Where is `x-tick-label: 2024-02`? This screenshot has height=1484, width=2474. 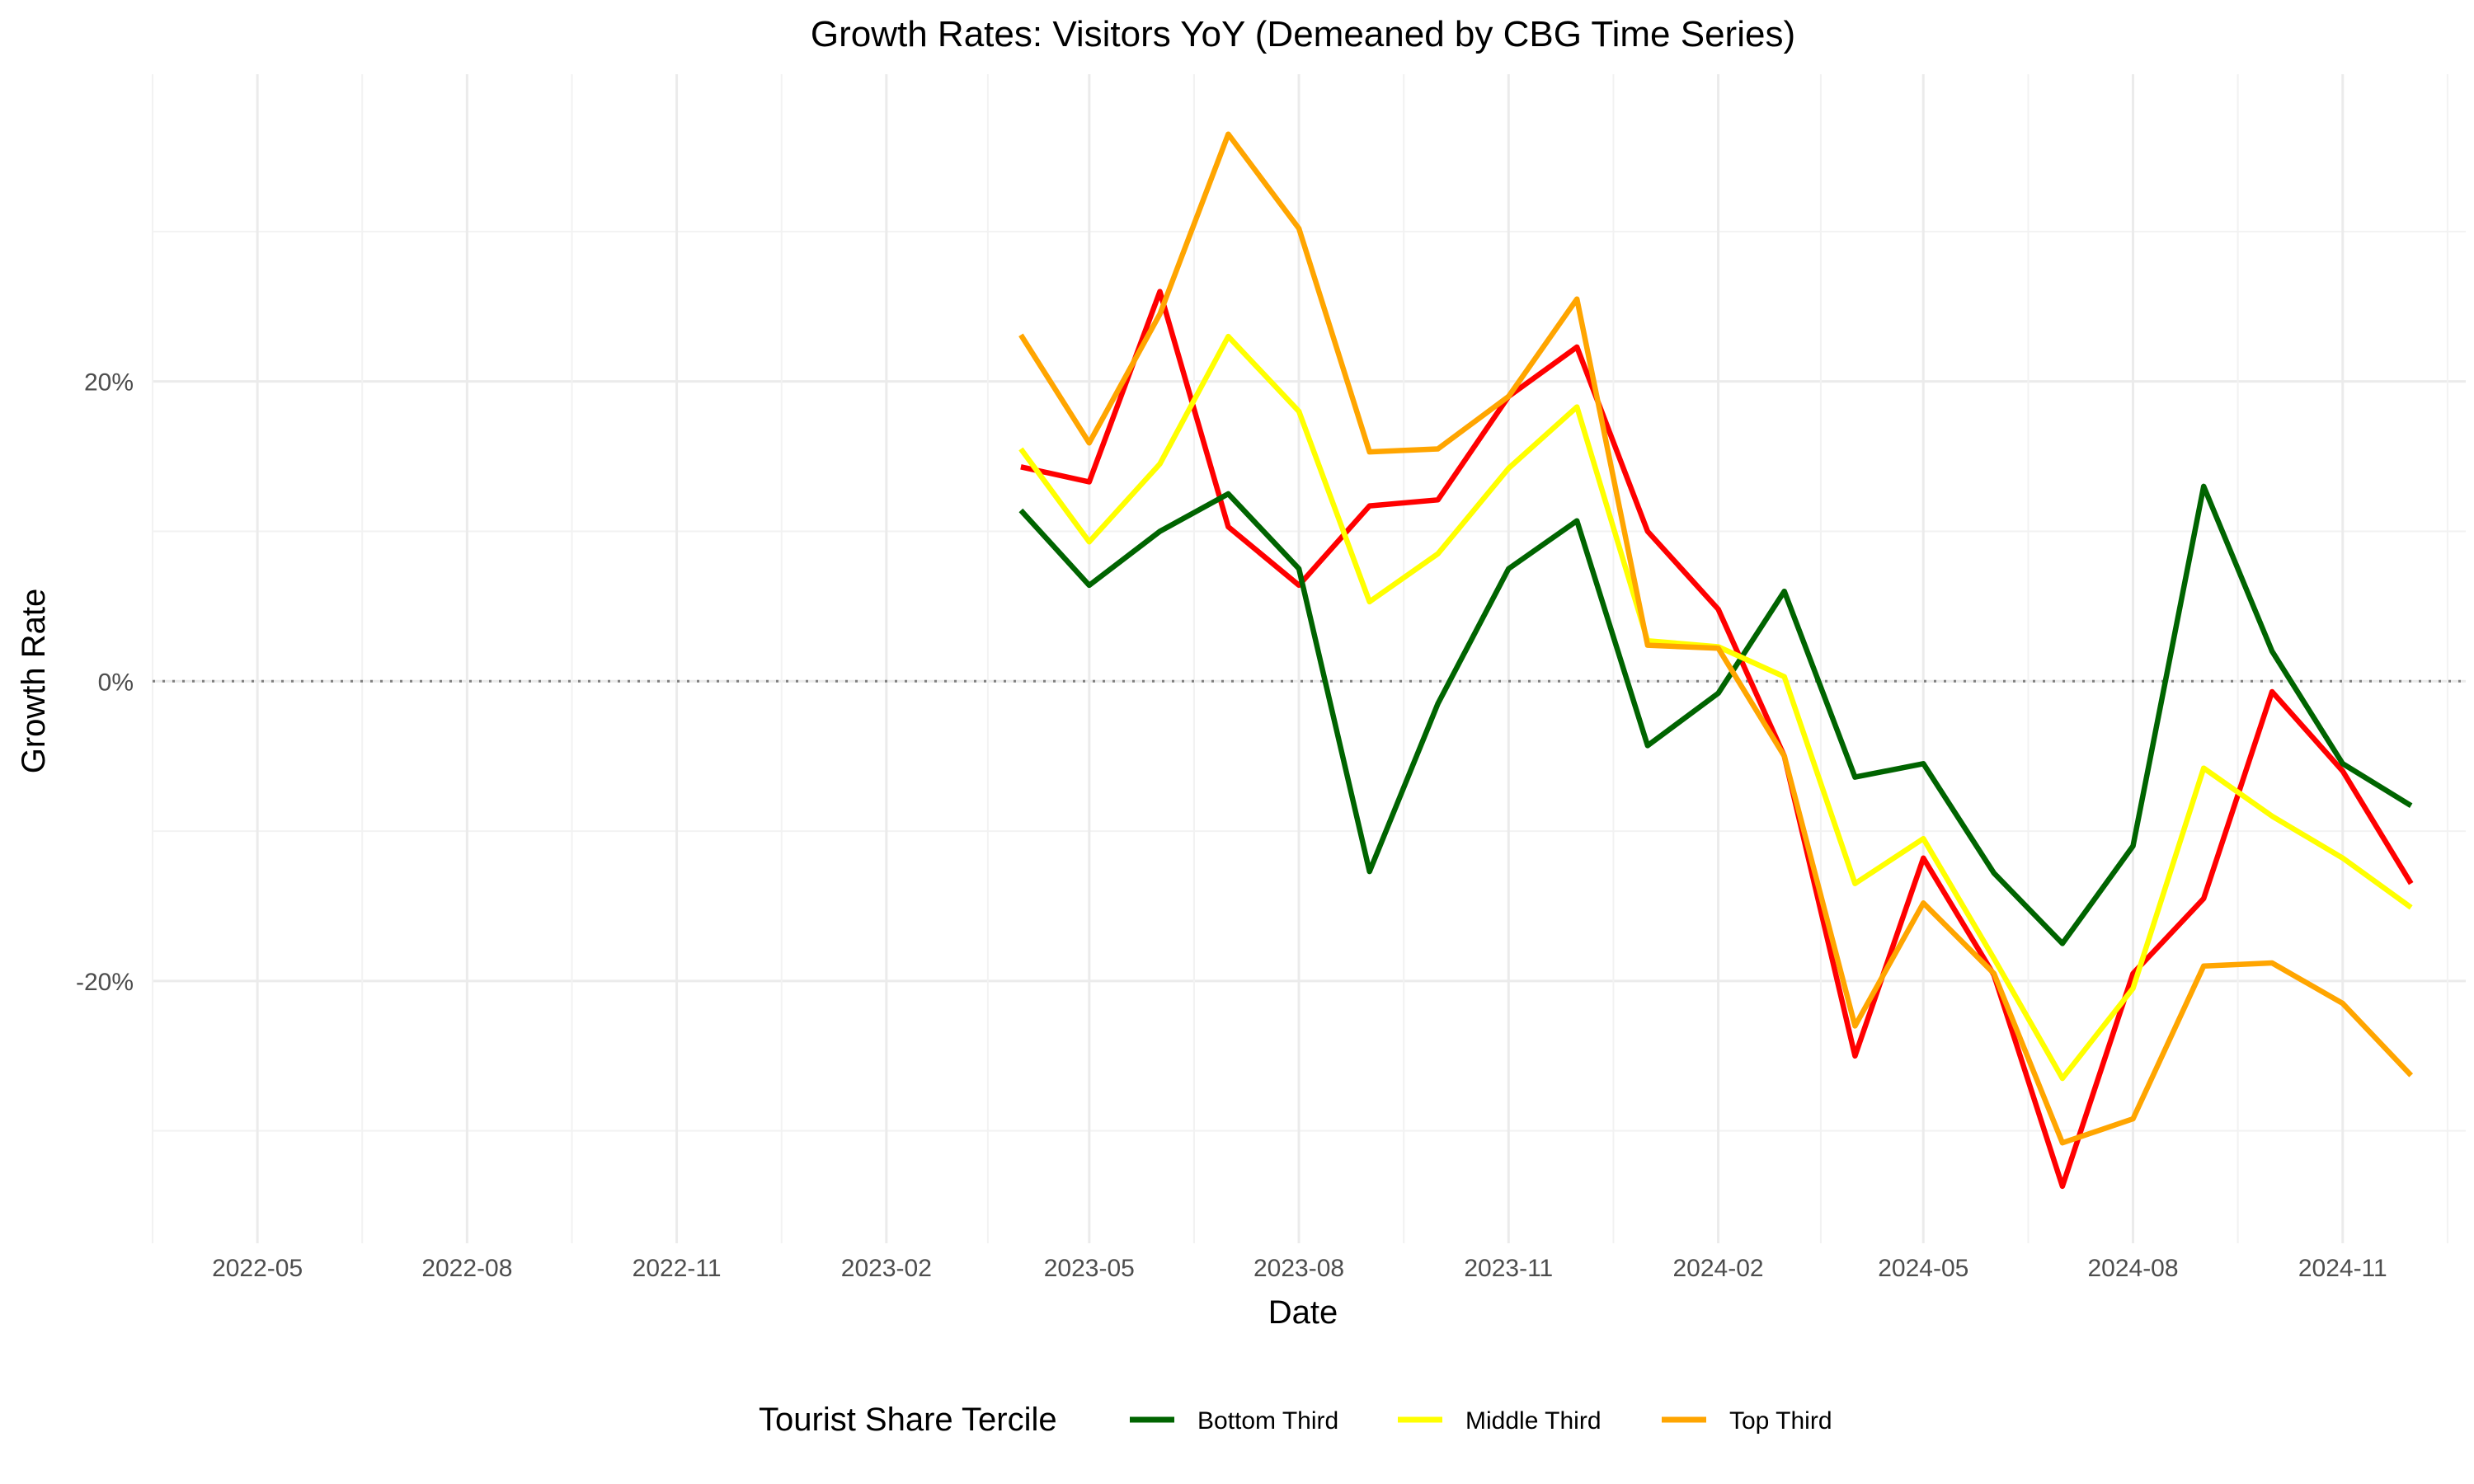
x-tick-label: 2024-02 is located at coordinates (1718, 1268).